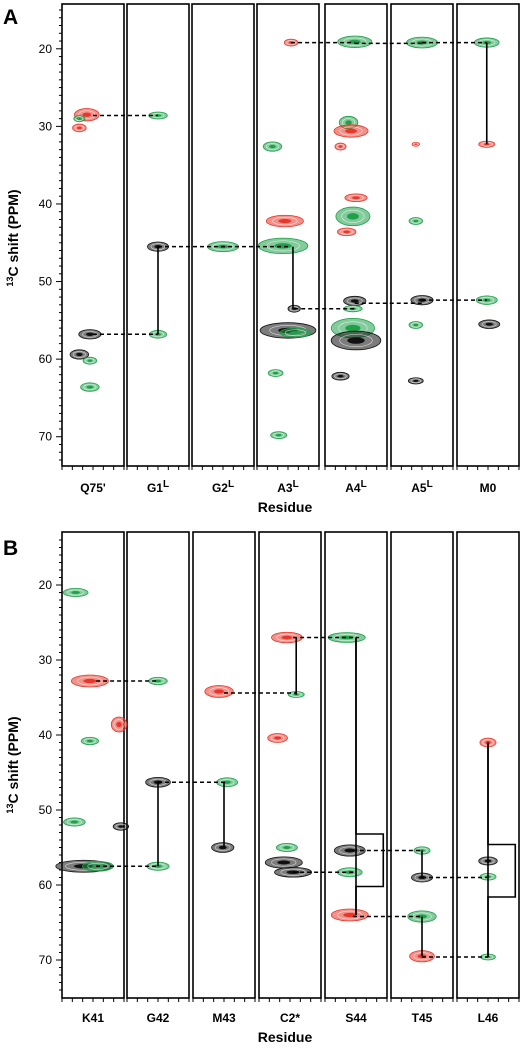 This screenshot has width=524, height=1050. Describe the element at coordinates (93, 1018) in the screenshot. I see `residue-label: K41` at that location.